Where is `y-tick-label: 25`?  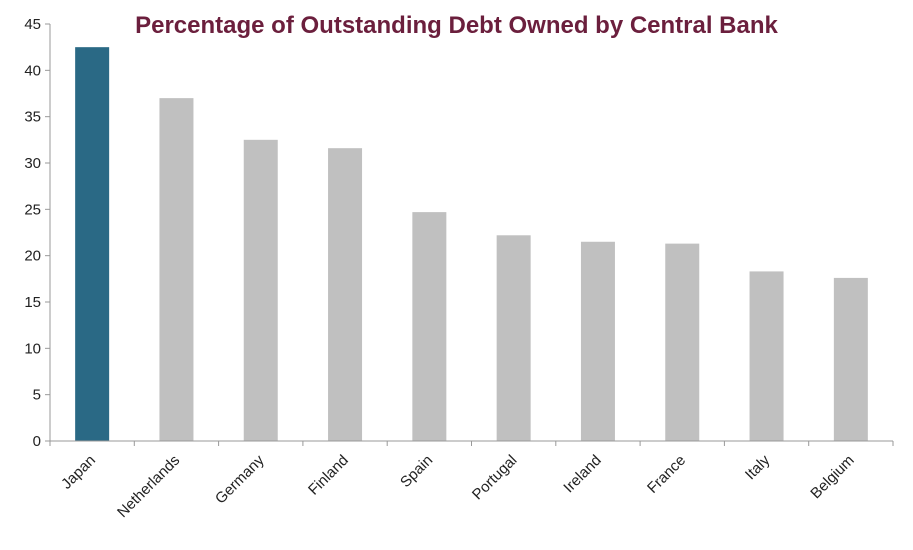 y-tick-label: 25 is located at coordinates (32, 209).